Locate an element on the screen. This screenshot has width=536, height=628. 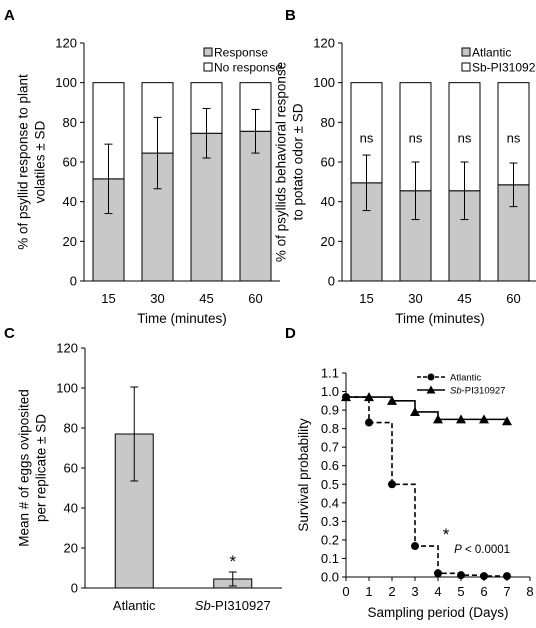
panel-b-legend-label: Sb-PI310927 is located at coordinates (504, 68).